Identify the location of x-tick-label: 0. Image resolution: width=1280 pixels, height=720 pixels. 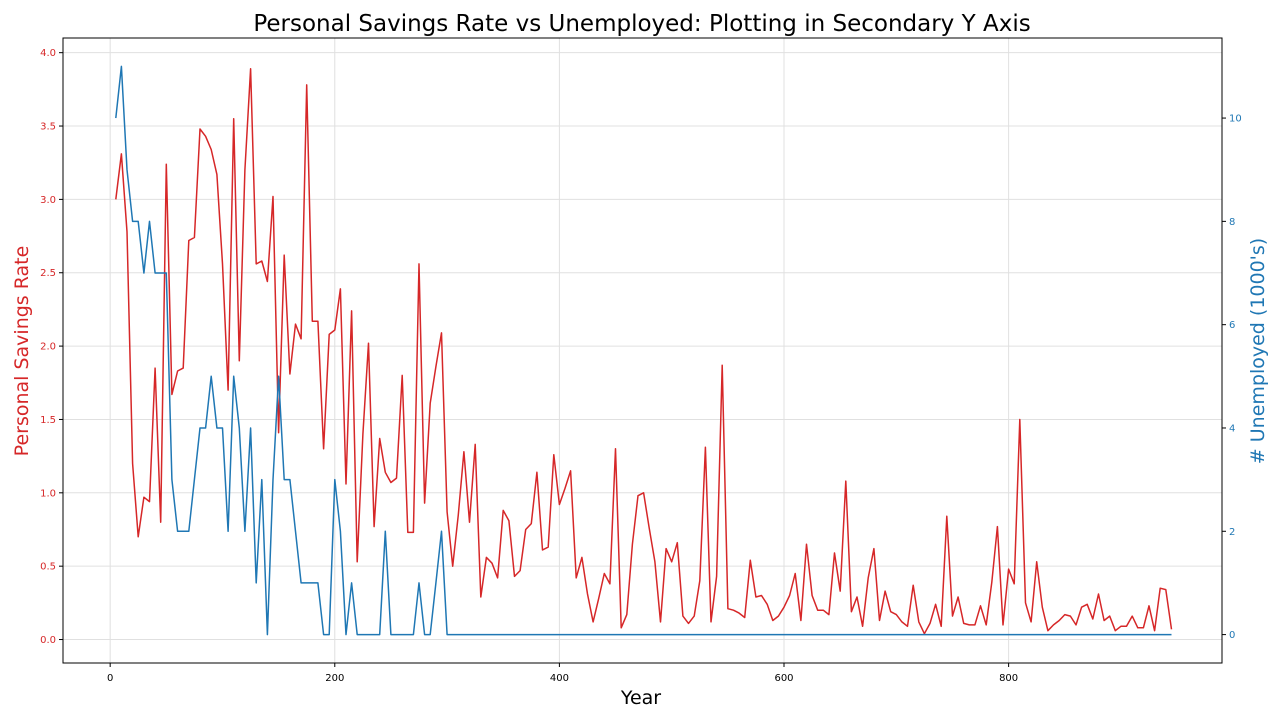
(110, 678).